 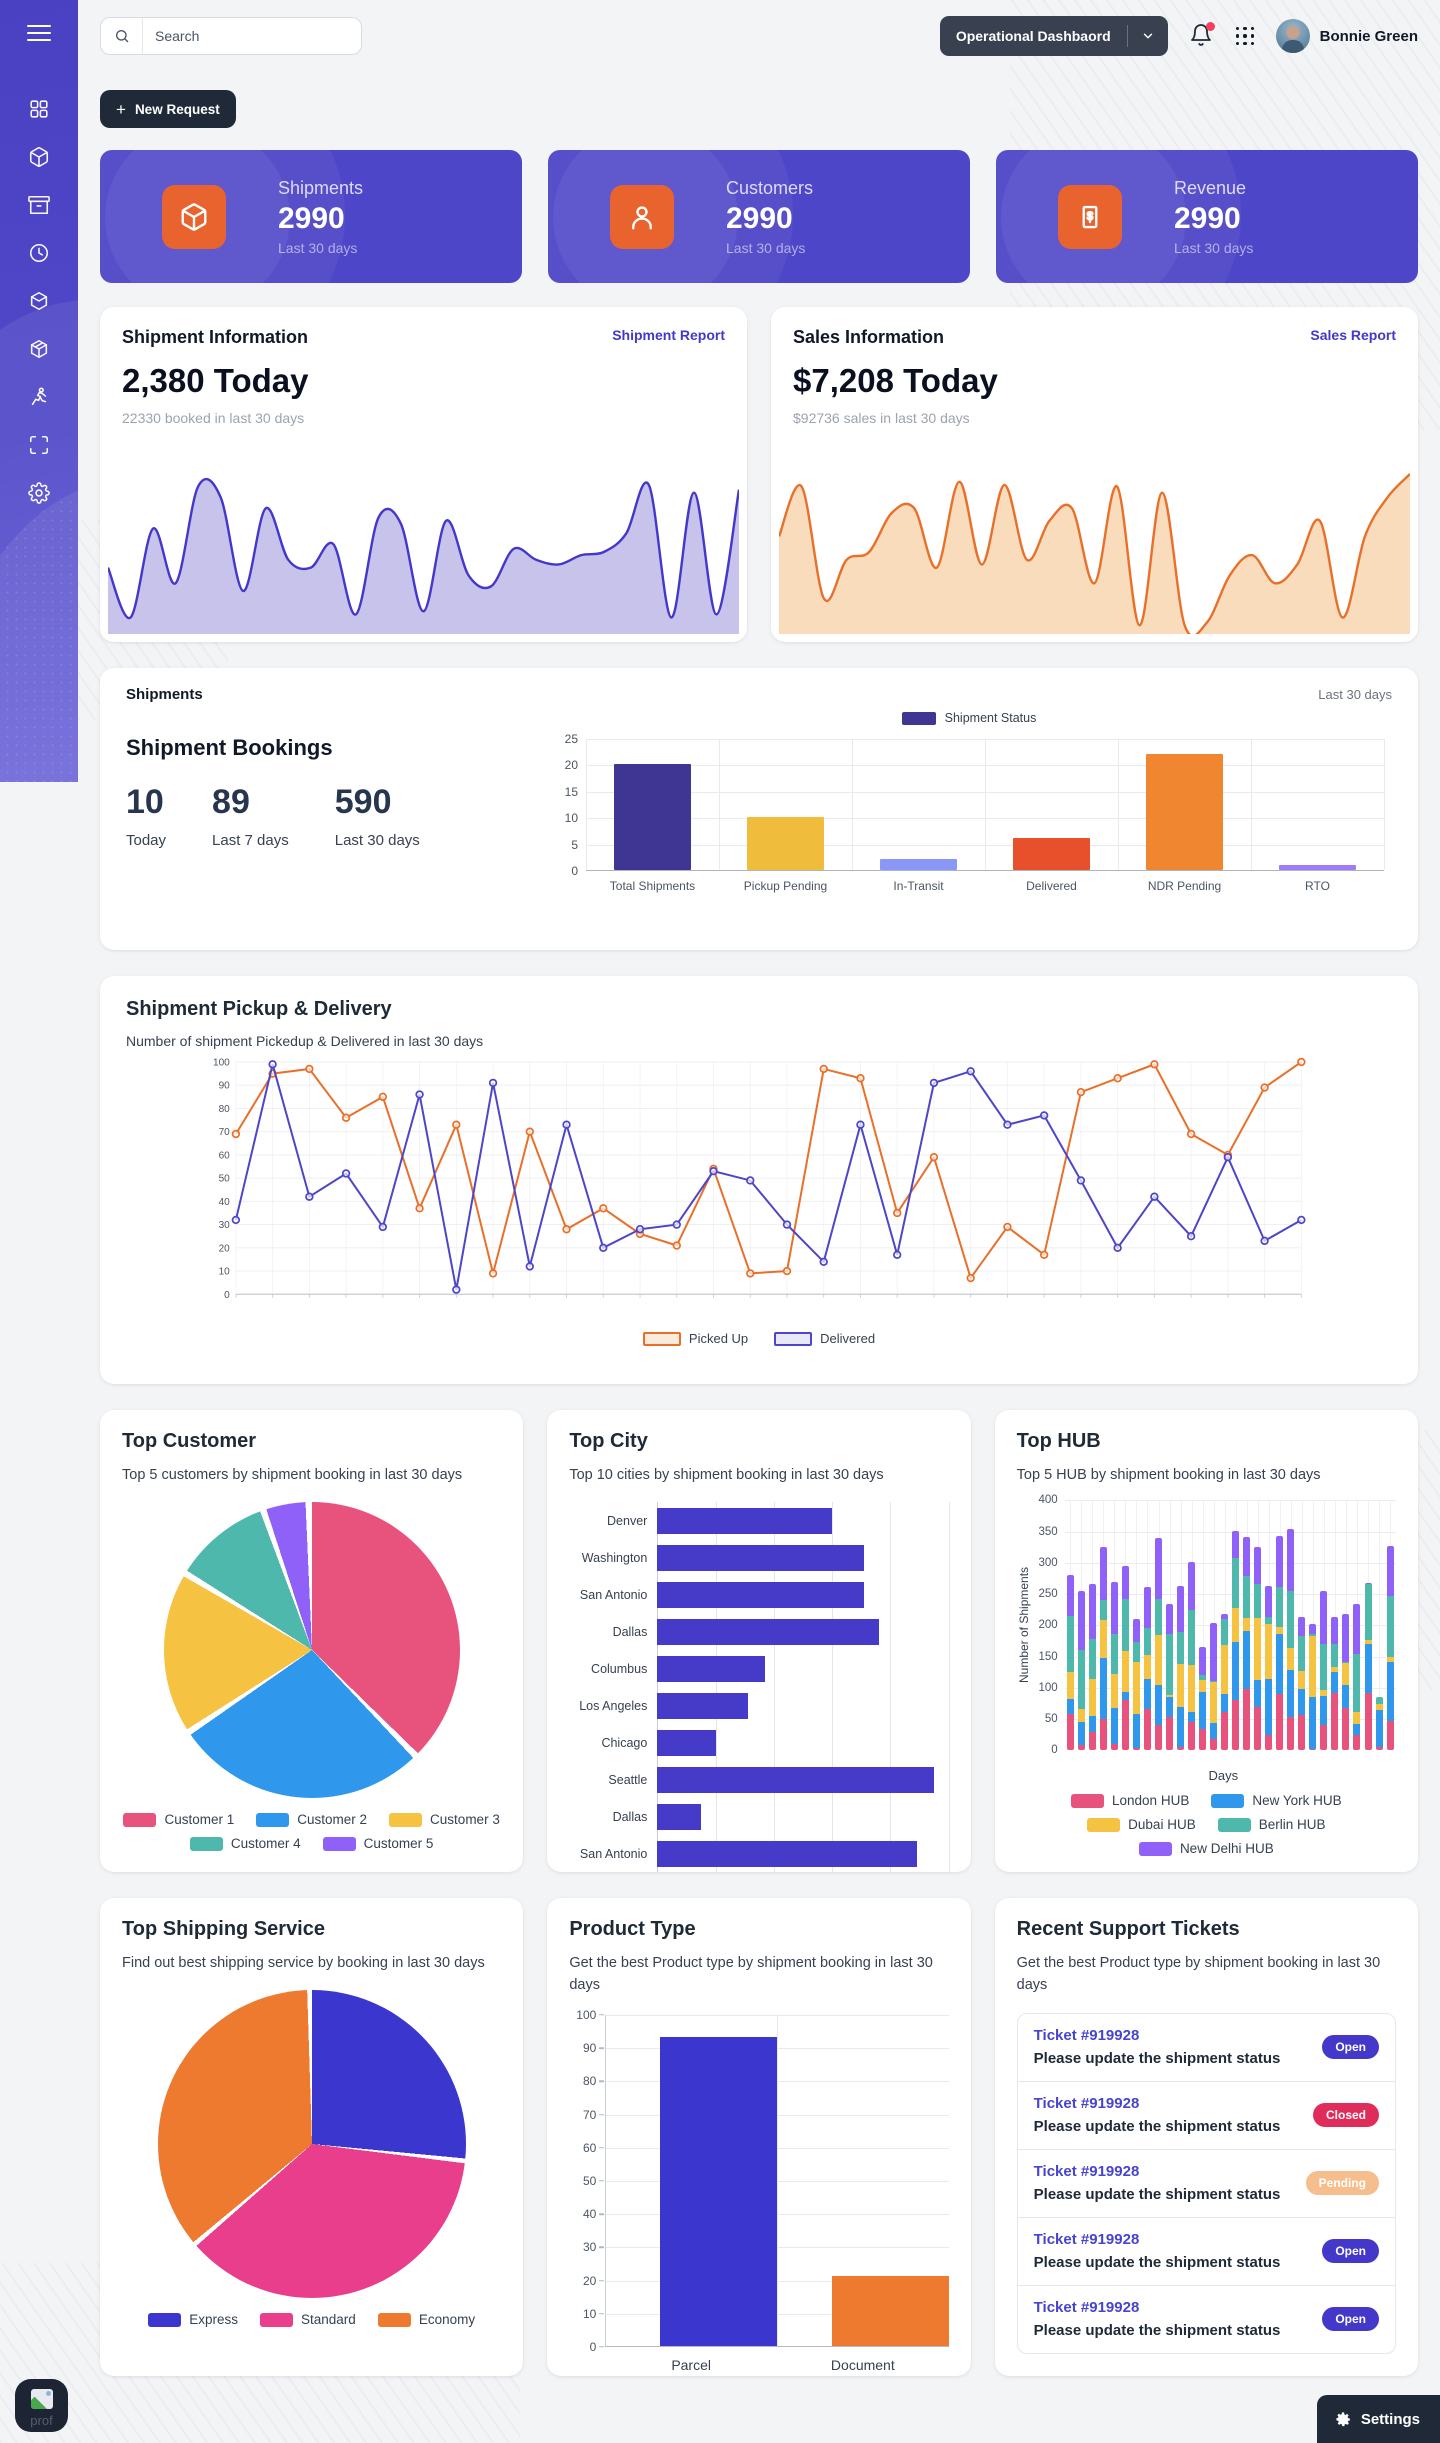 What do you see at coordinates (1342, 2182) in the screenshot?
I see `status-badge: Pending` at bounding box center [1342, 2182].